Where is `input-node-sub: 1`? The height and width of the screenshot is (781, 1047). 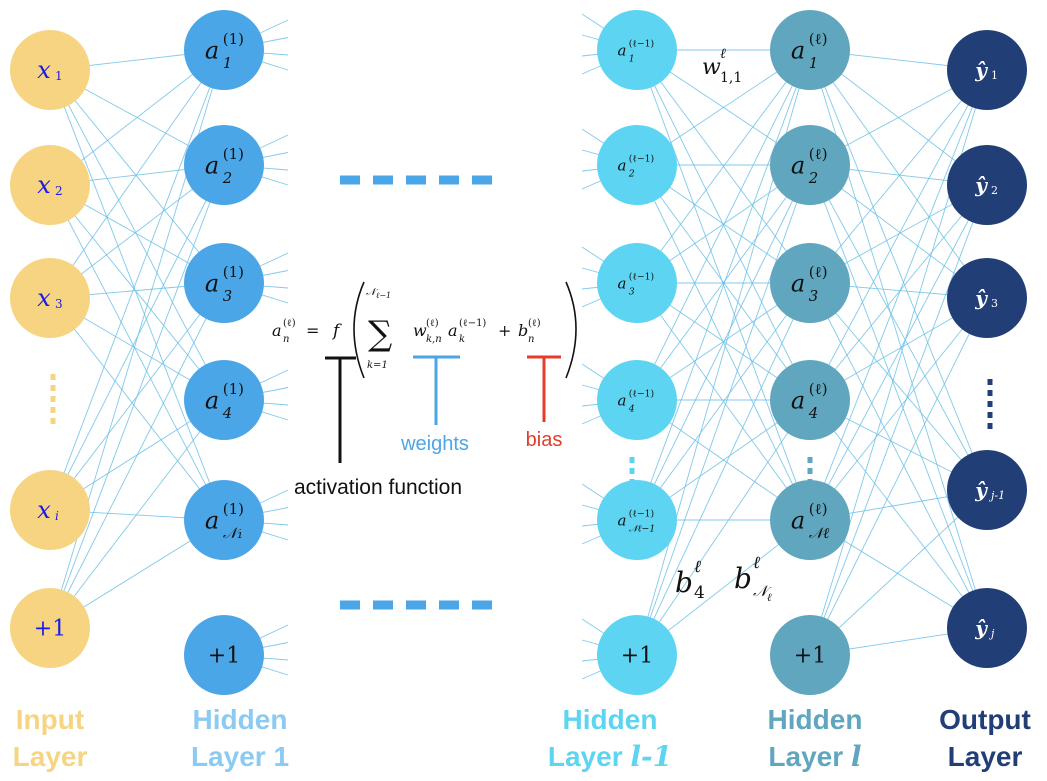
input-node-sub: 1 is located at coordinates (59, 76).